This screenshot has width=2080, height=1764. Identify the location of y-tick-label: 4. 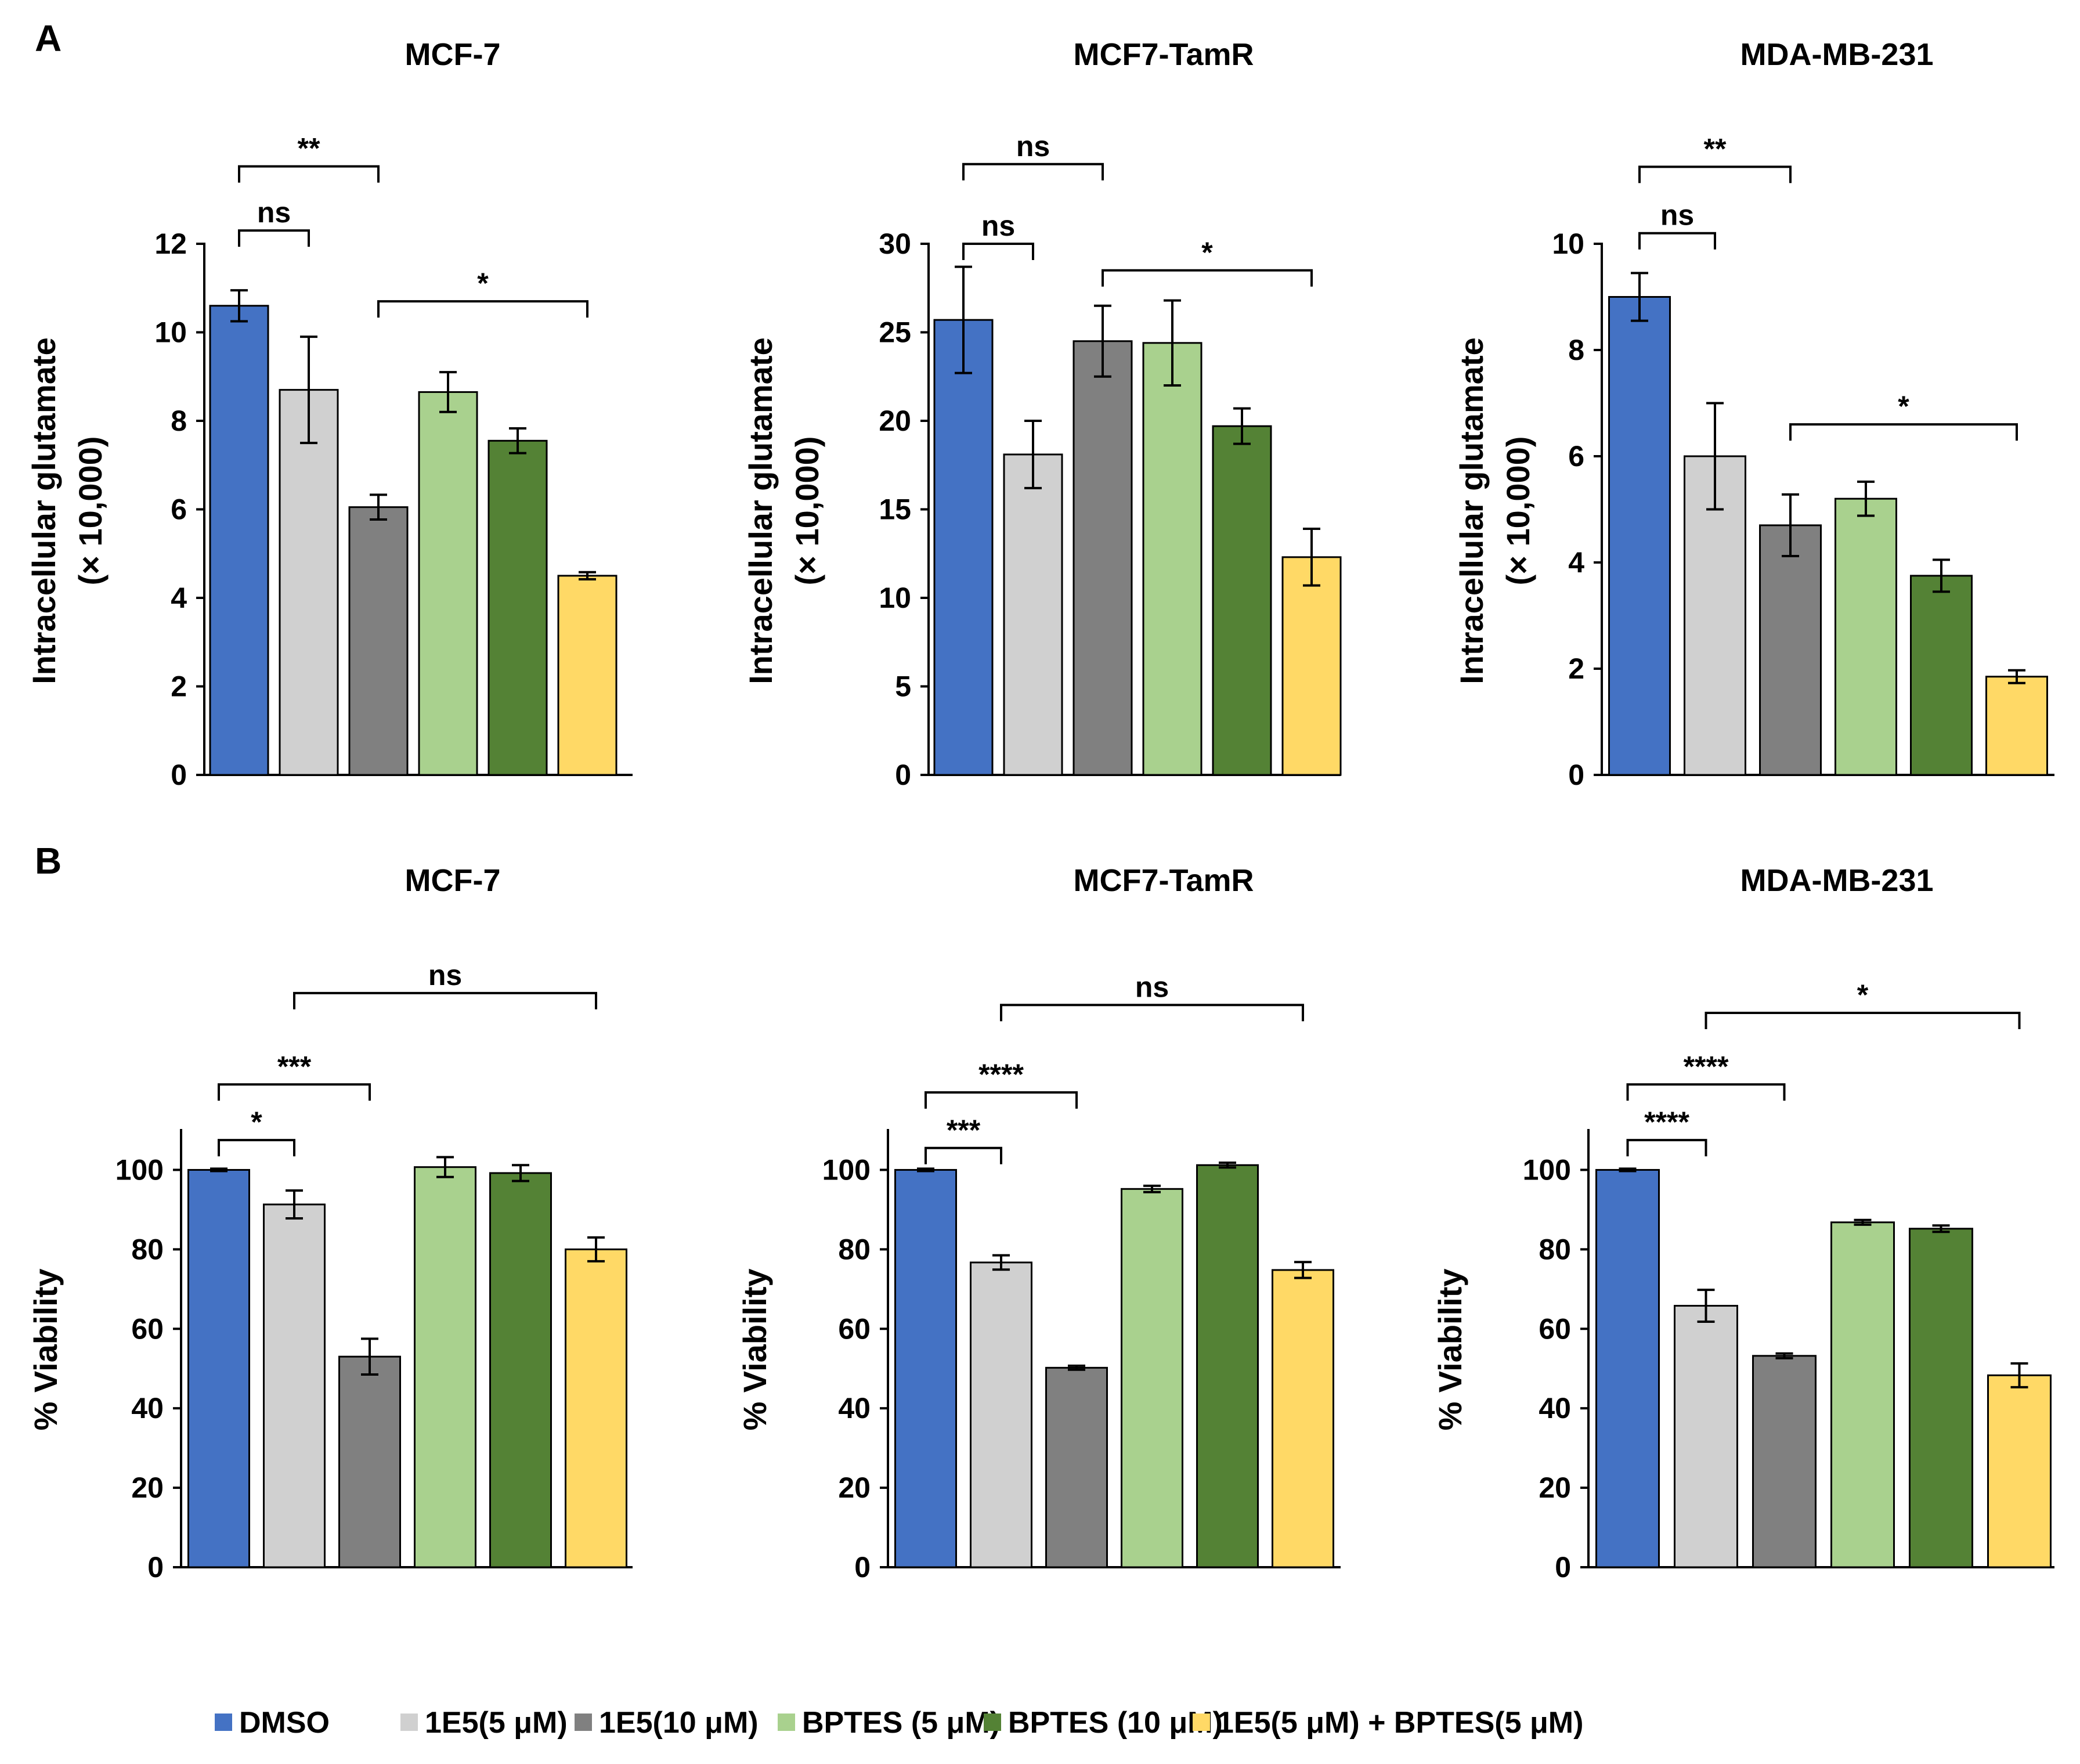
(1576, 562).